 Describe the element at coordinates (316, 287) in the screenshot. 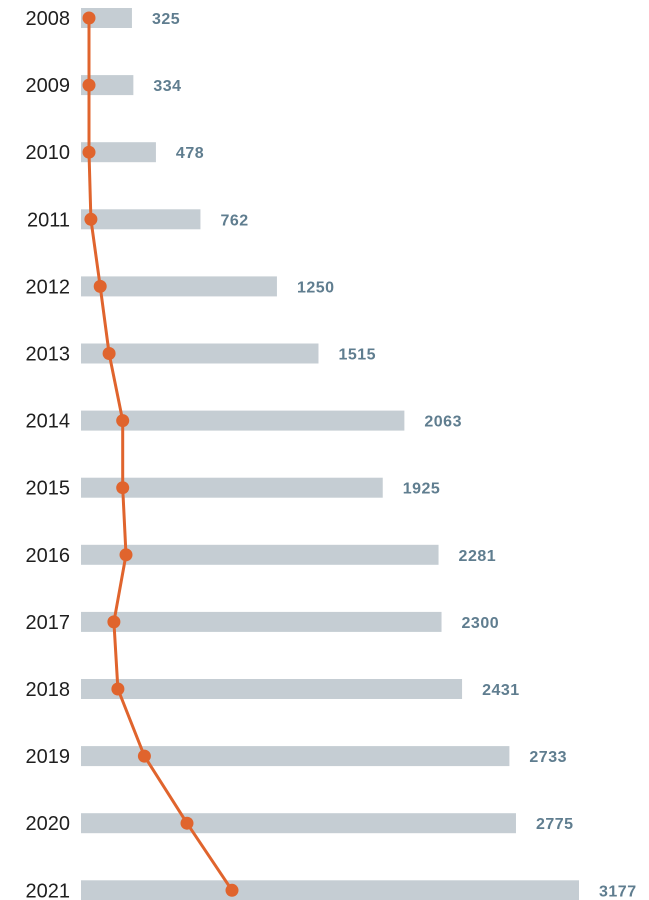

I see `value-label-2012: 1250` at that location.